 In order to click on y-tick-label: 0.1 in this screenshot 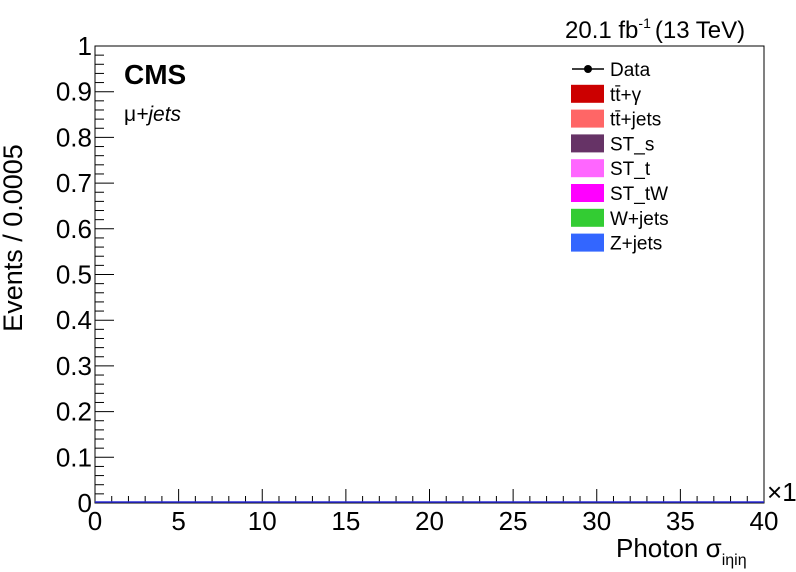, I will do `click(74, 457)`.